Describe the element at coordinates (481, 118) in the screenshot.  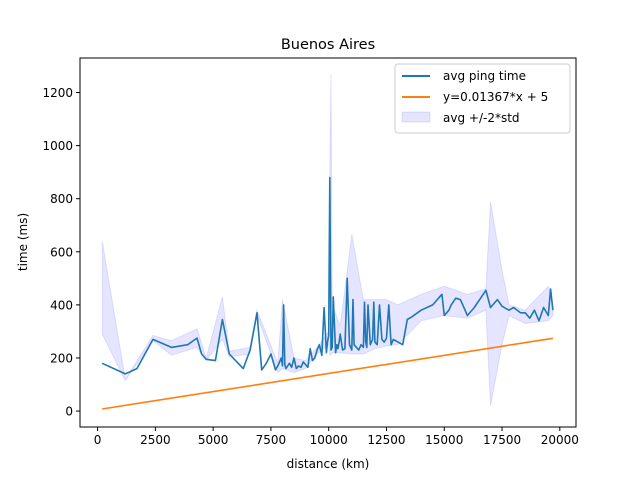
I see `legend-label-band: avg +/-2*std` at that location.